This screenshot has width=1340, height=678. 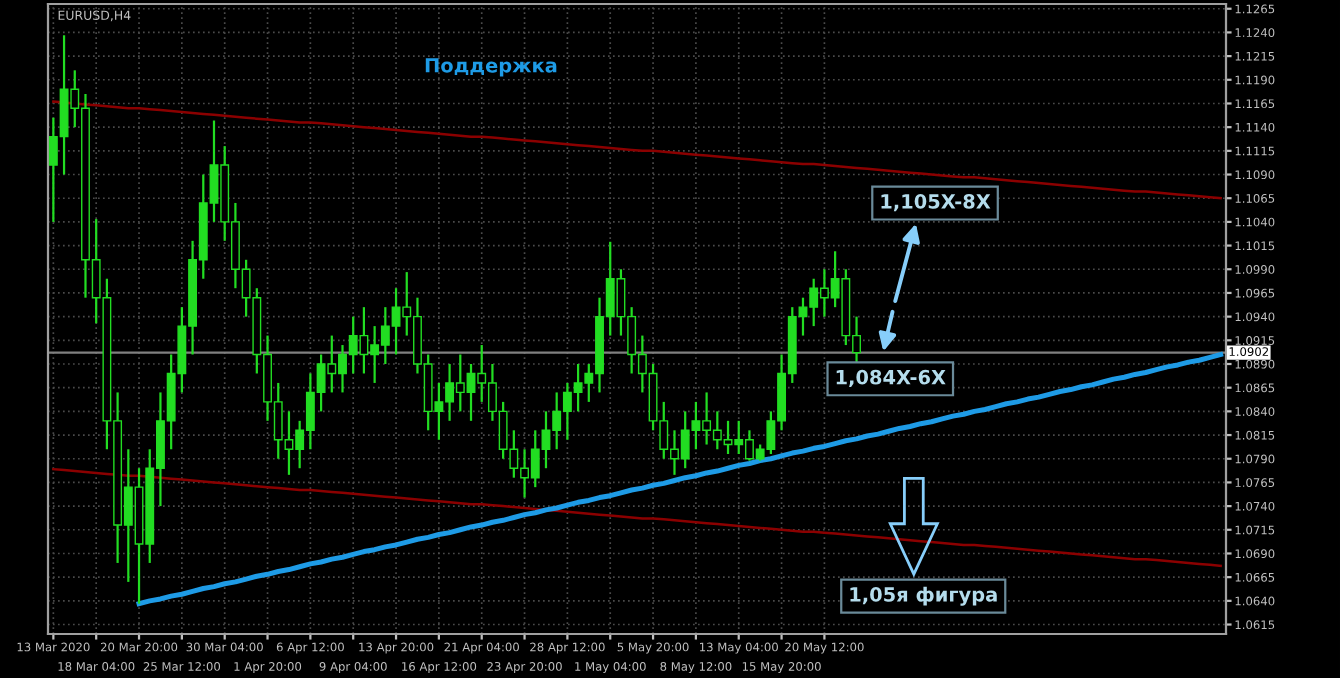 What do you see at coordinates (491, 67) in the screenshot?
I see `annotation: Поддержка` at bounding box center [491, 67].